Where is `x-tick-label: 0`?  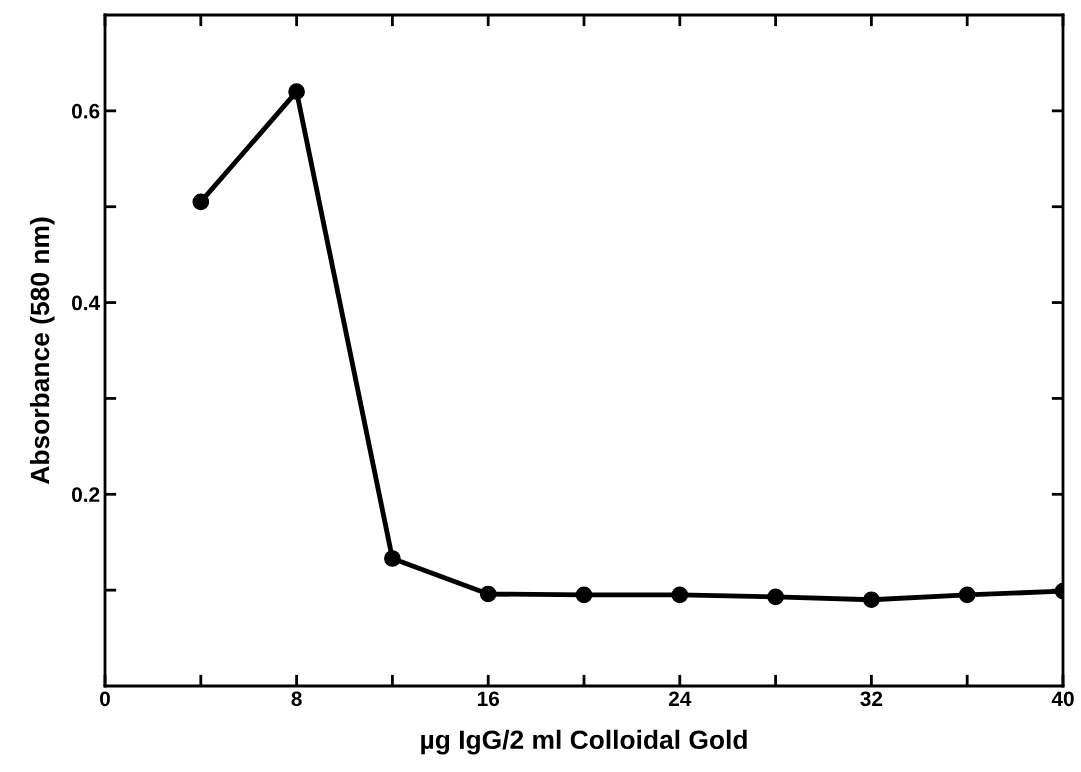 x-tick-label: 0 is located at coordinates (105, 699).